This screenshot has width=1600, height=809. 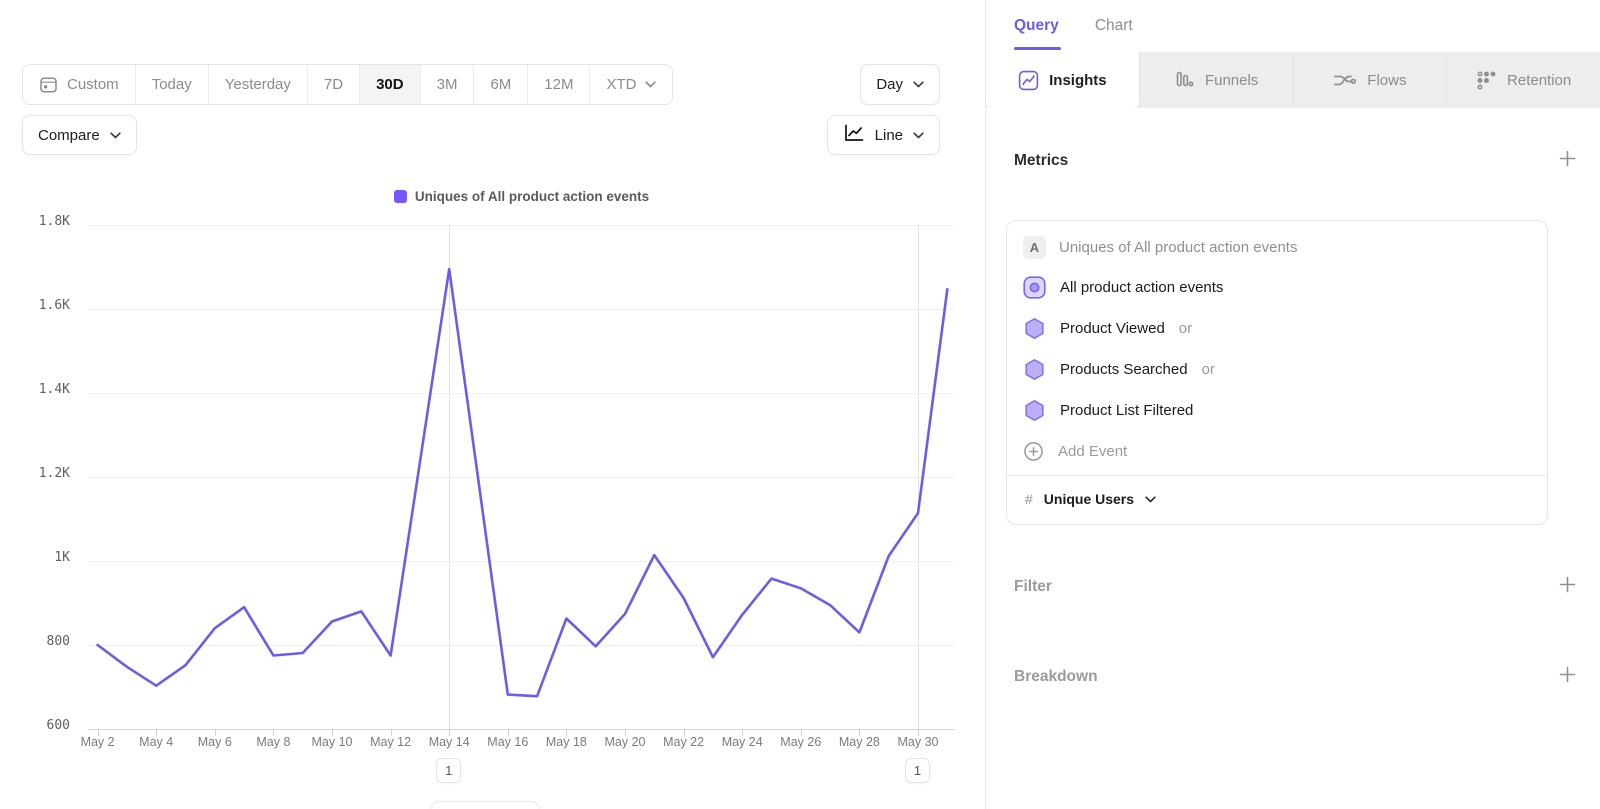 I want to click on range-label: 6M, so click(x=501, y=84).